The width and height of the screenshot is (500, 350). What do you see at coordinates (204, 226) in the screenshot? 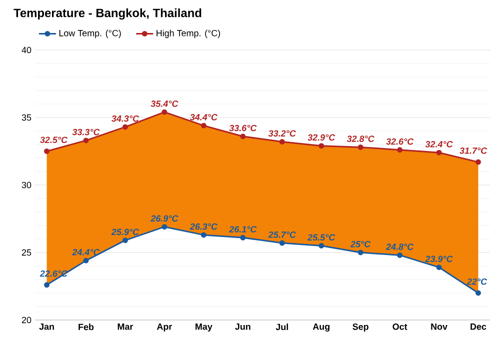
I see `data-label: 26.3°C` at bounding box center [204, 226].